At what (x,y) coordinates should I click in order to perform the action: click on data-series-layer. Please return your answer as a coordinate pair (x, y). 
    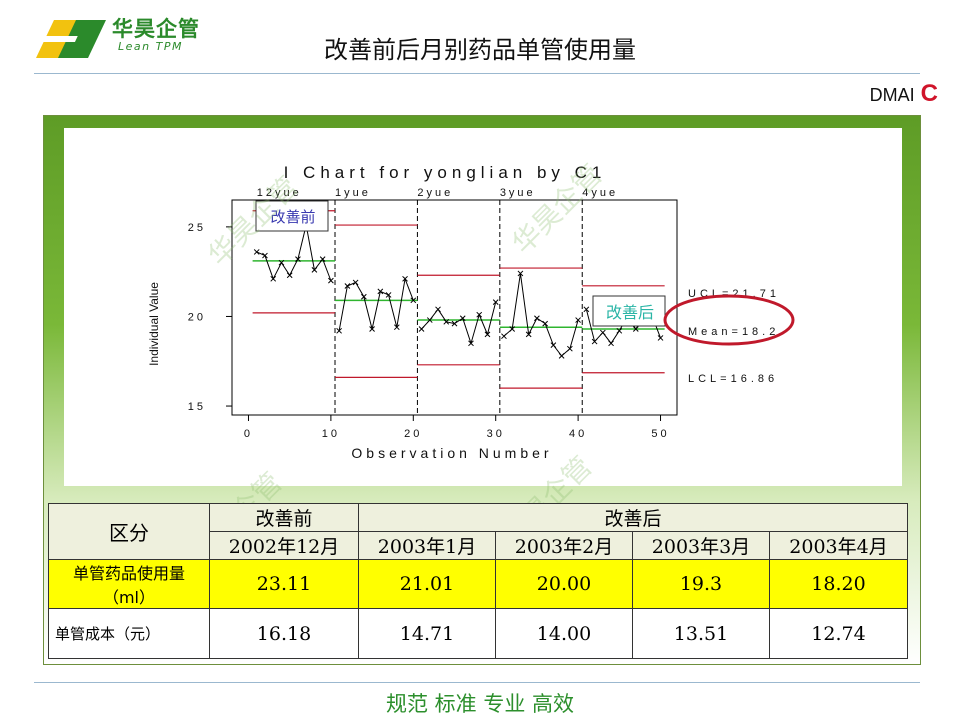
    Looking at the image, I should click on (458, 290).